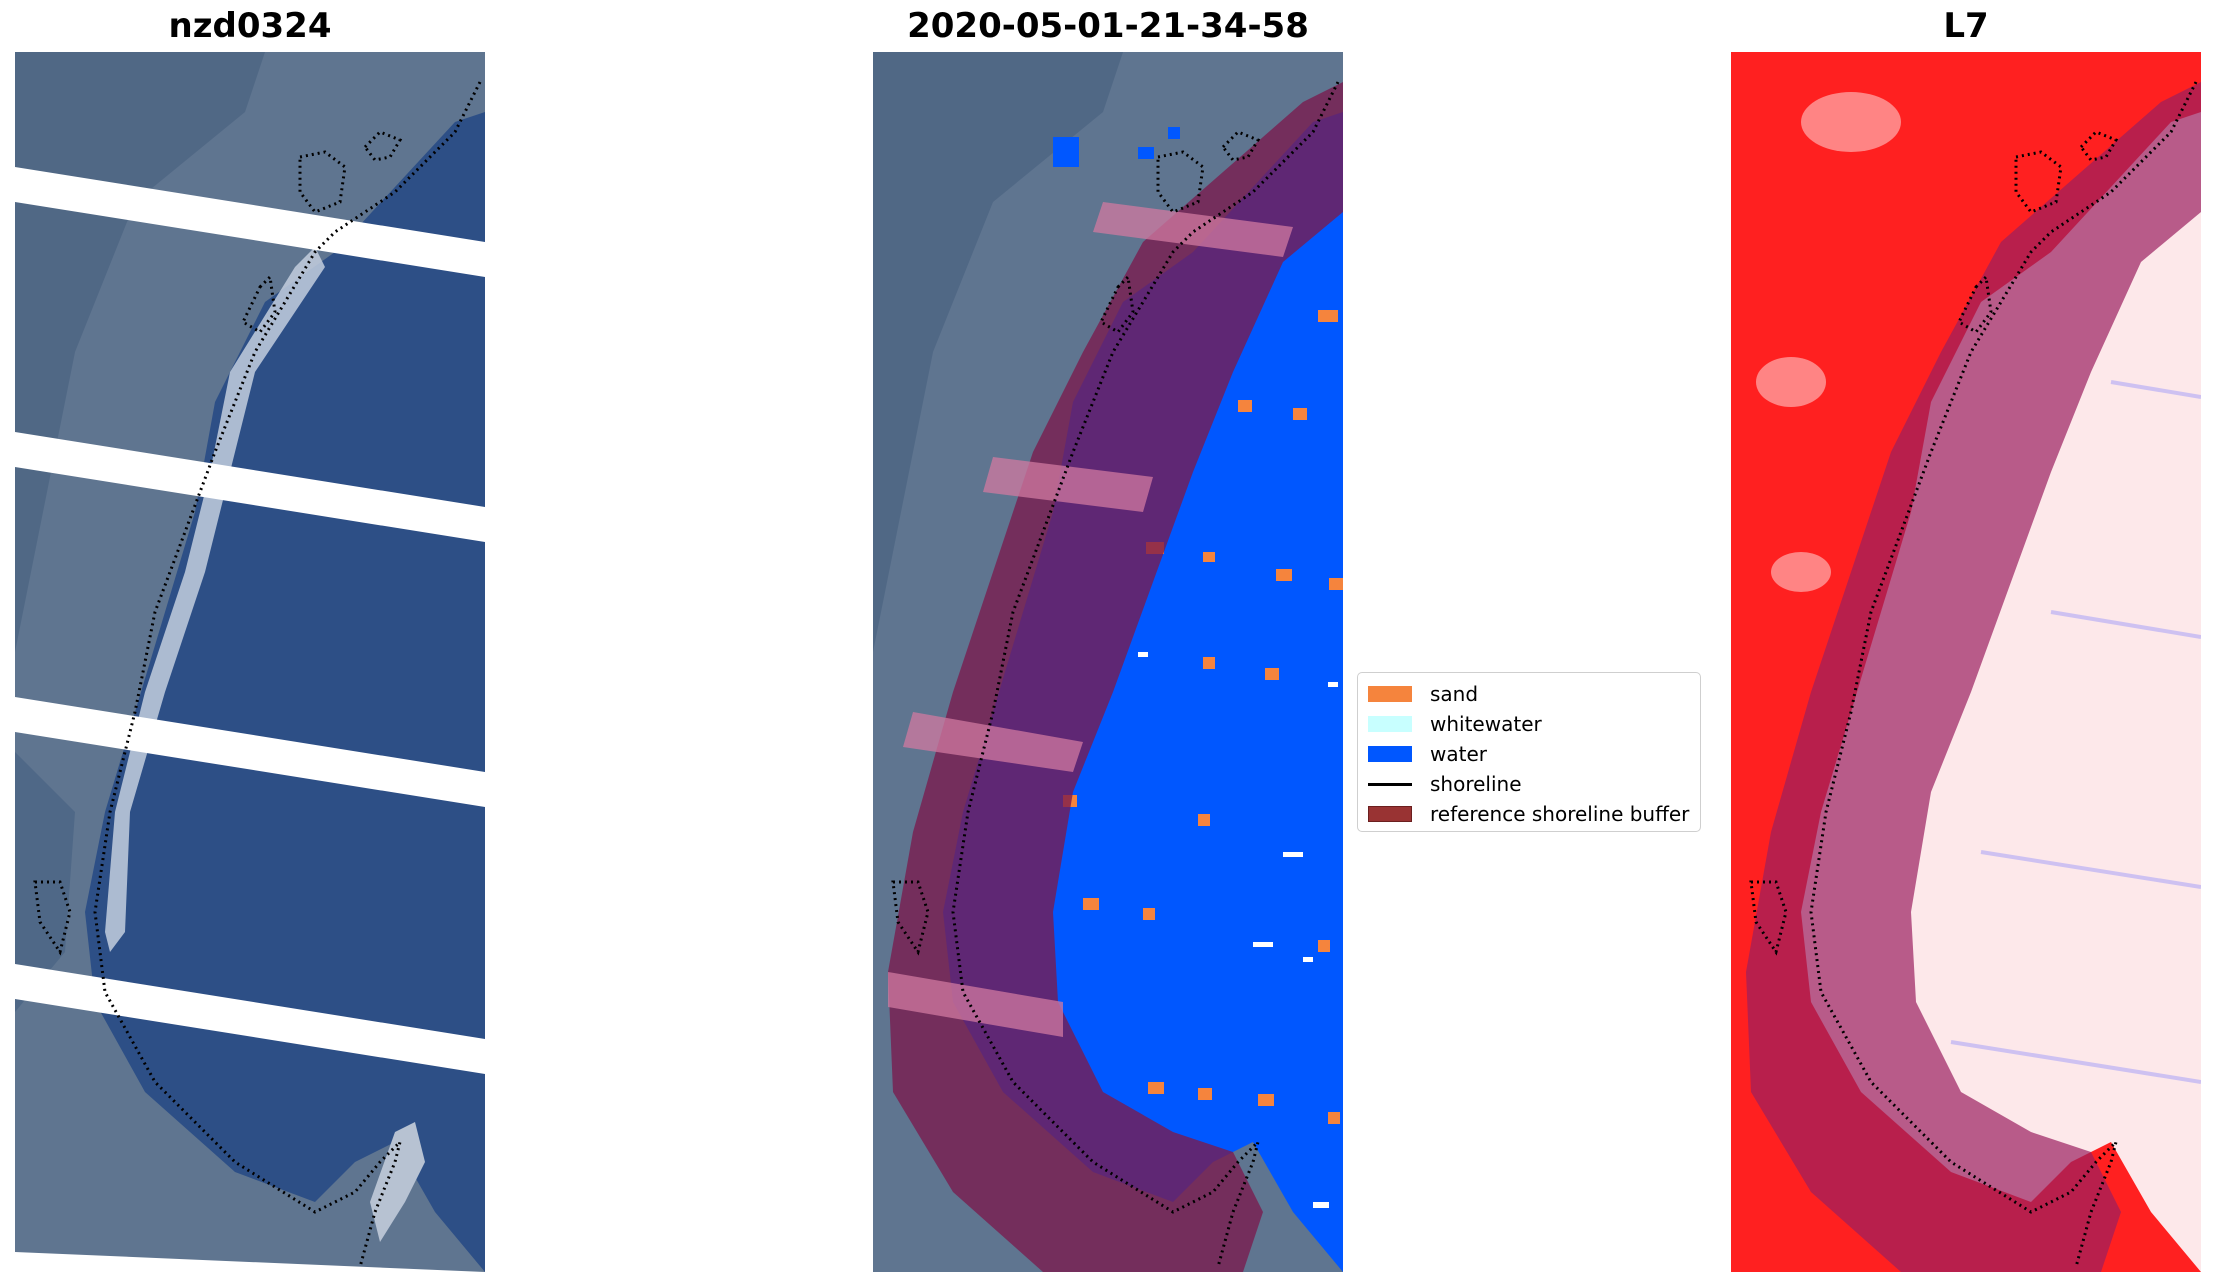  What do you see at coordinates (1966, 26) in the screenshot?
I see `panel-title-index: L7` at bounding box center [1966, 26].